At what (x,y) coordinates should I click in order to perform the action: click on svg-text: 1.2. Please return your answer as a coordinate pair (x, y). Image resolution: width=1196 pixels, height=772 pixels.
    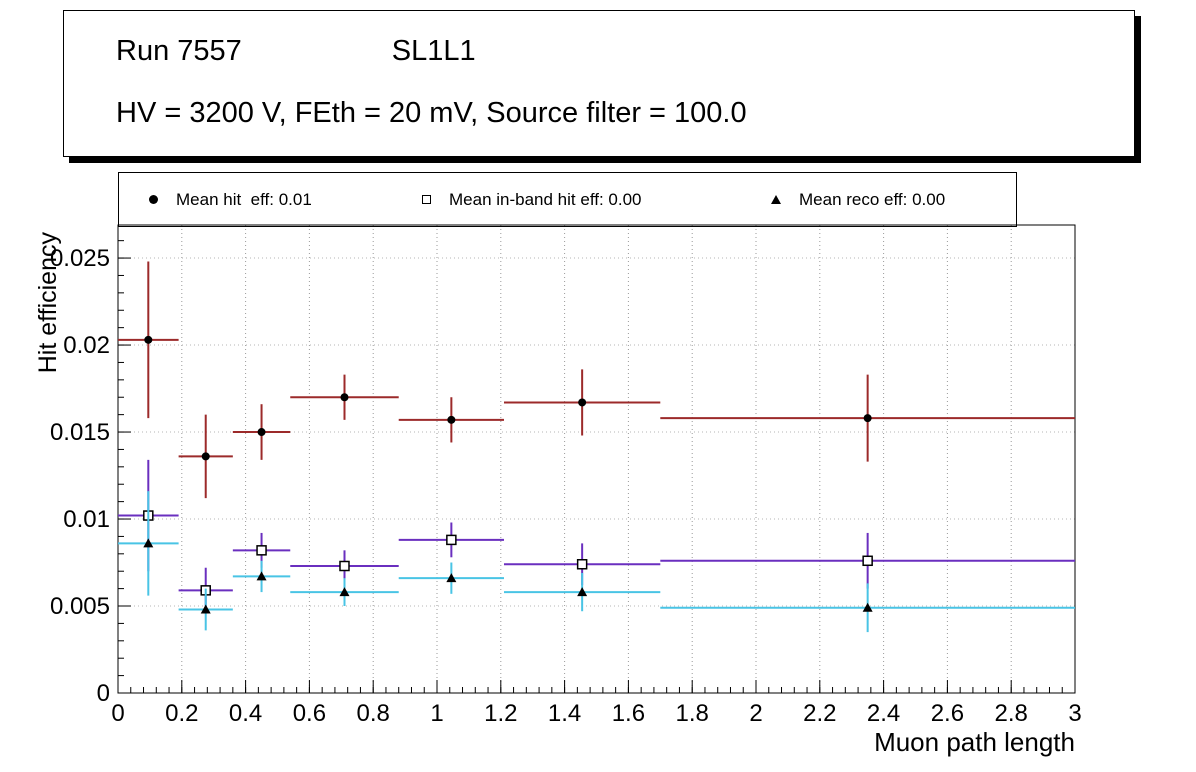
    Looking at the image, I should click on (500, 713).